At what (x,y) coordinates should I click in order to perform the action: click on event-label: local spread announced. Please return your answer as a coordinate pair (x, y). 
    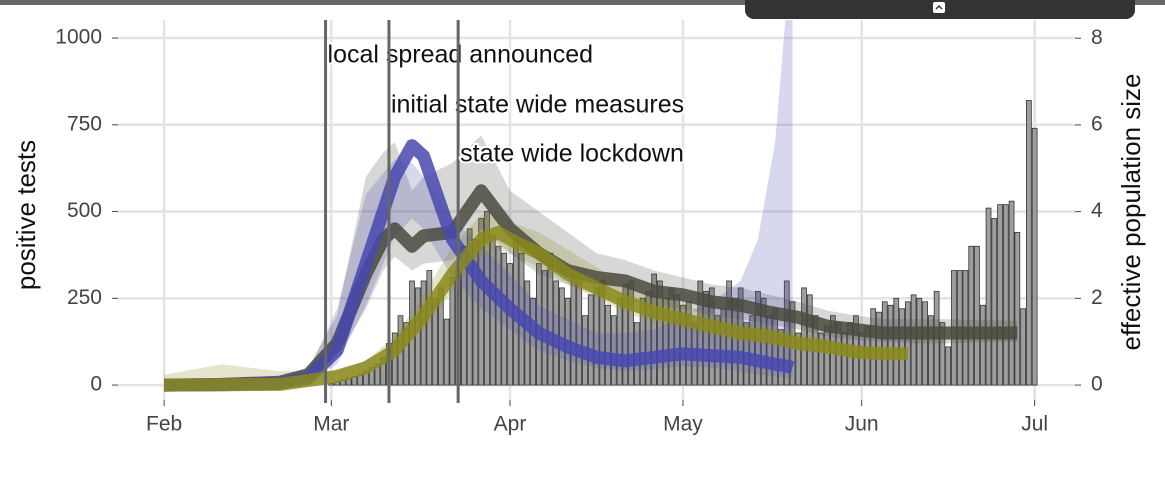
    Looking at the image, I should click on (460, 55).